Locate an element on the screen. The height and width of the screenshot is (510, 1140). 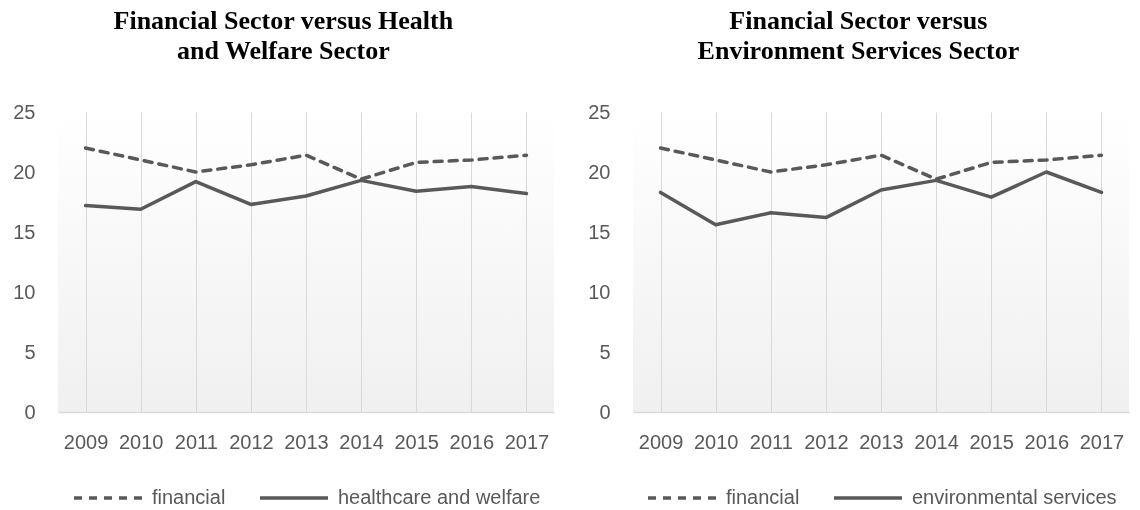
chart-title: Financial Sector versus Environment Services Sector is located at coordinates (858, 35).